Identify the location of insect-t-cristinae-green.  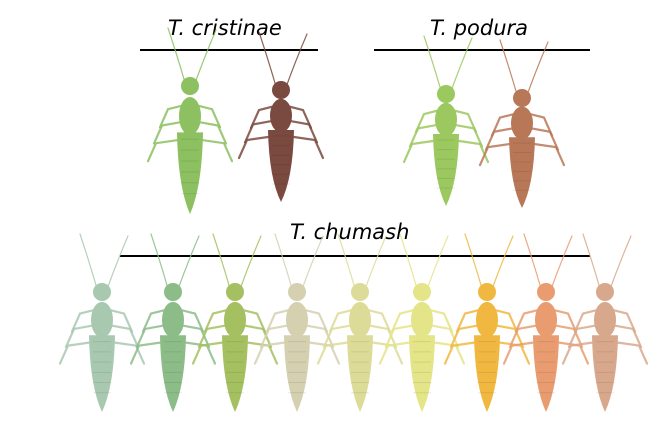
(190, 120).